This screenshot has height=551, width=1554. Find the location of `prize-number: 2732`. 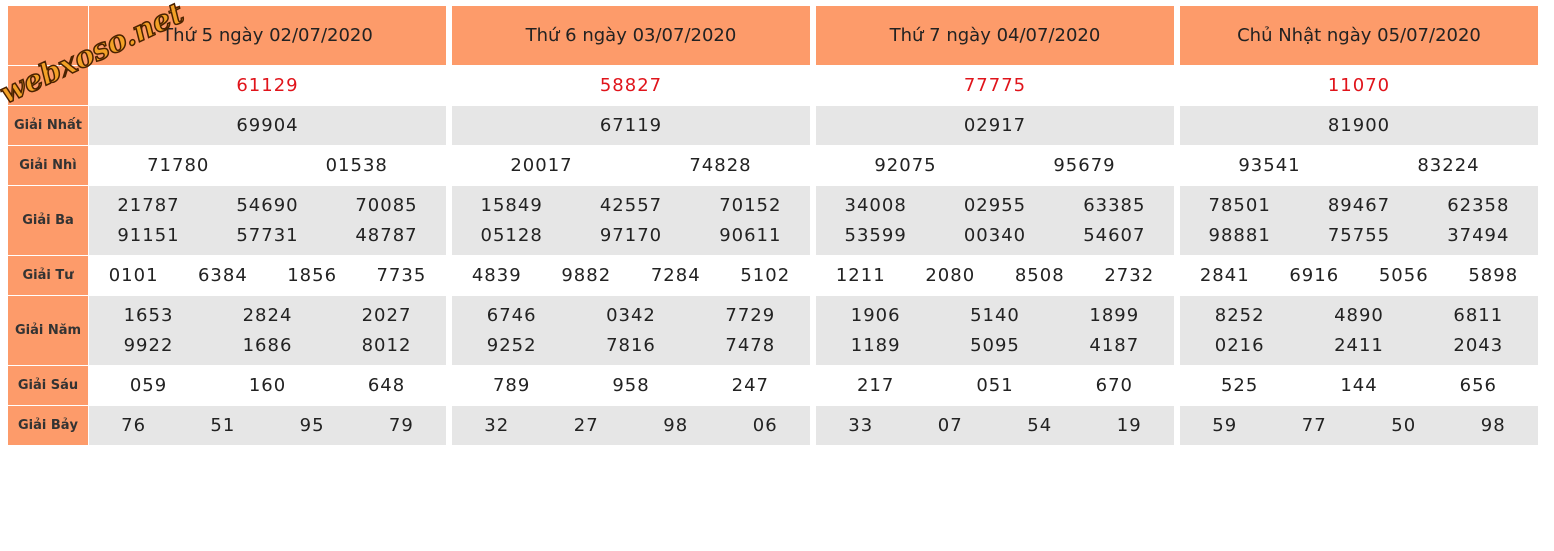

prize-number: 2732 is located at coordinates (1129, 275).